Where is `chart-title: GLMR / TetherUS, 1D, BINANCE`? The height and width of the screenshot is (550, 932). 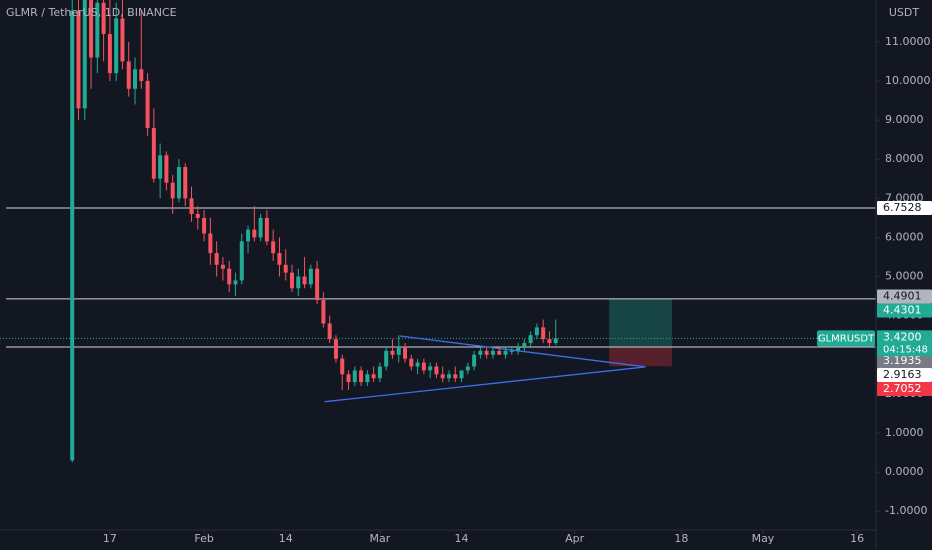 chart-title: GLMR / TetherUS, 1D, BINANCE is located at coordinates (91, 12).